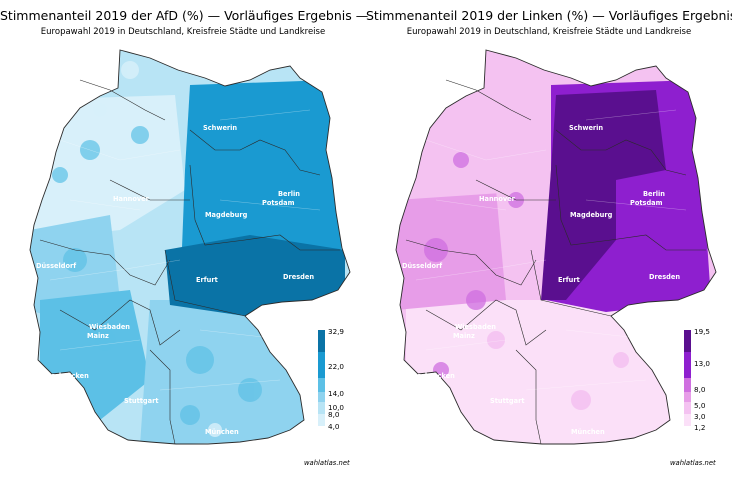  I want to click on legend-tick: 4,0, so click(334, 426).